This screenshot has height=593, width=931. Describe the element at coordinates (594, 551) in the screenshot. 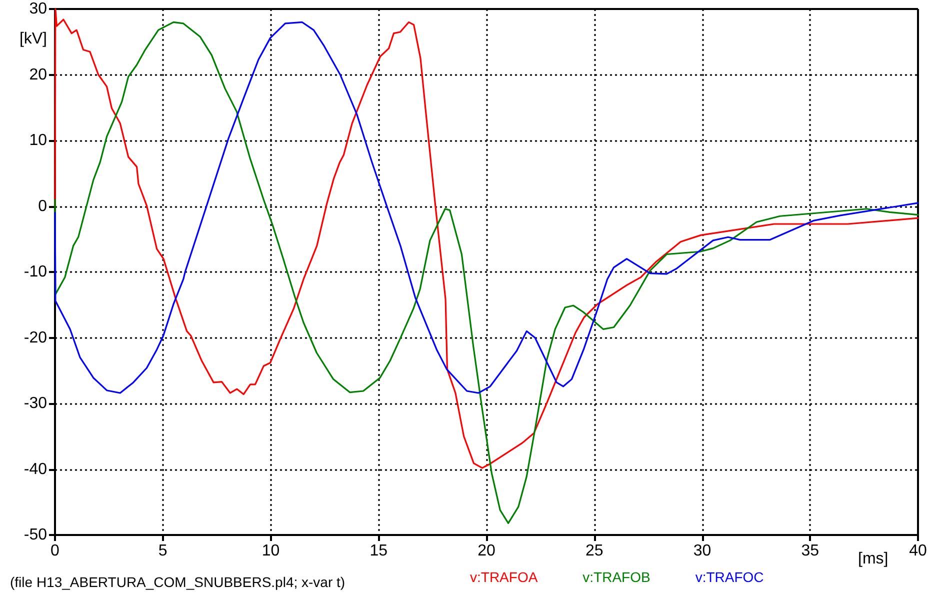

I see `x-tick-label: 25` at that location.